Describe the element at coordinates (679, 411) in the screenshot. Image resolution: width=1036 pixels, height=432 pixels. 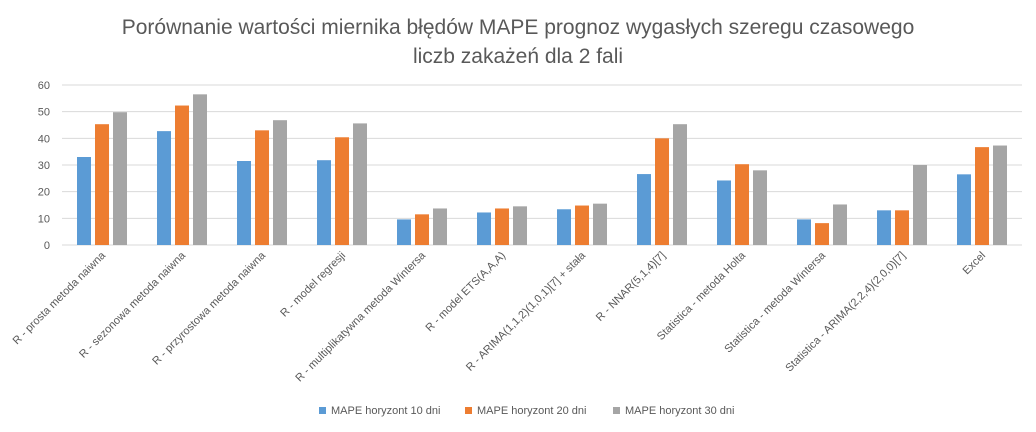
I see `legend-label: MAPE horyzont 30 dni` at that location.